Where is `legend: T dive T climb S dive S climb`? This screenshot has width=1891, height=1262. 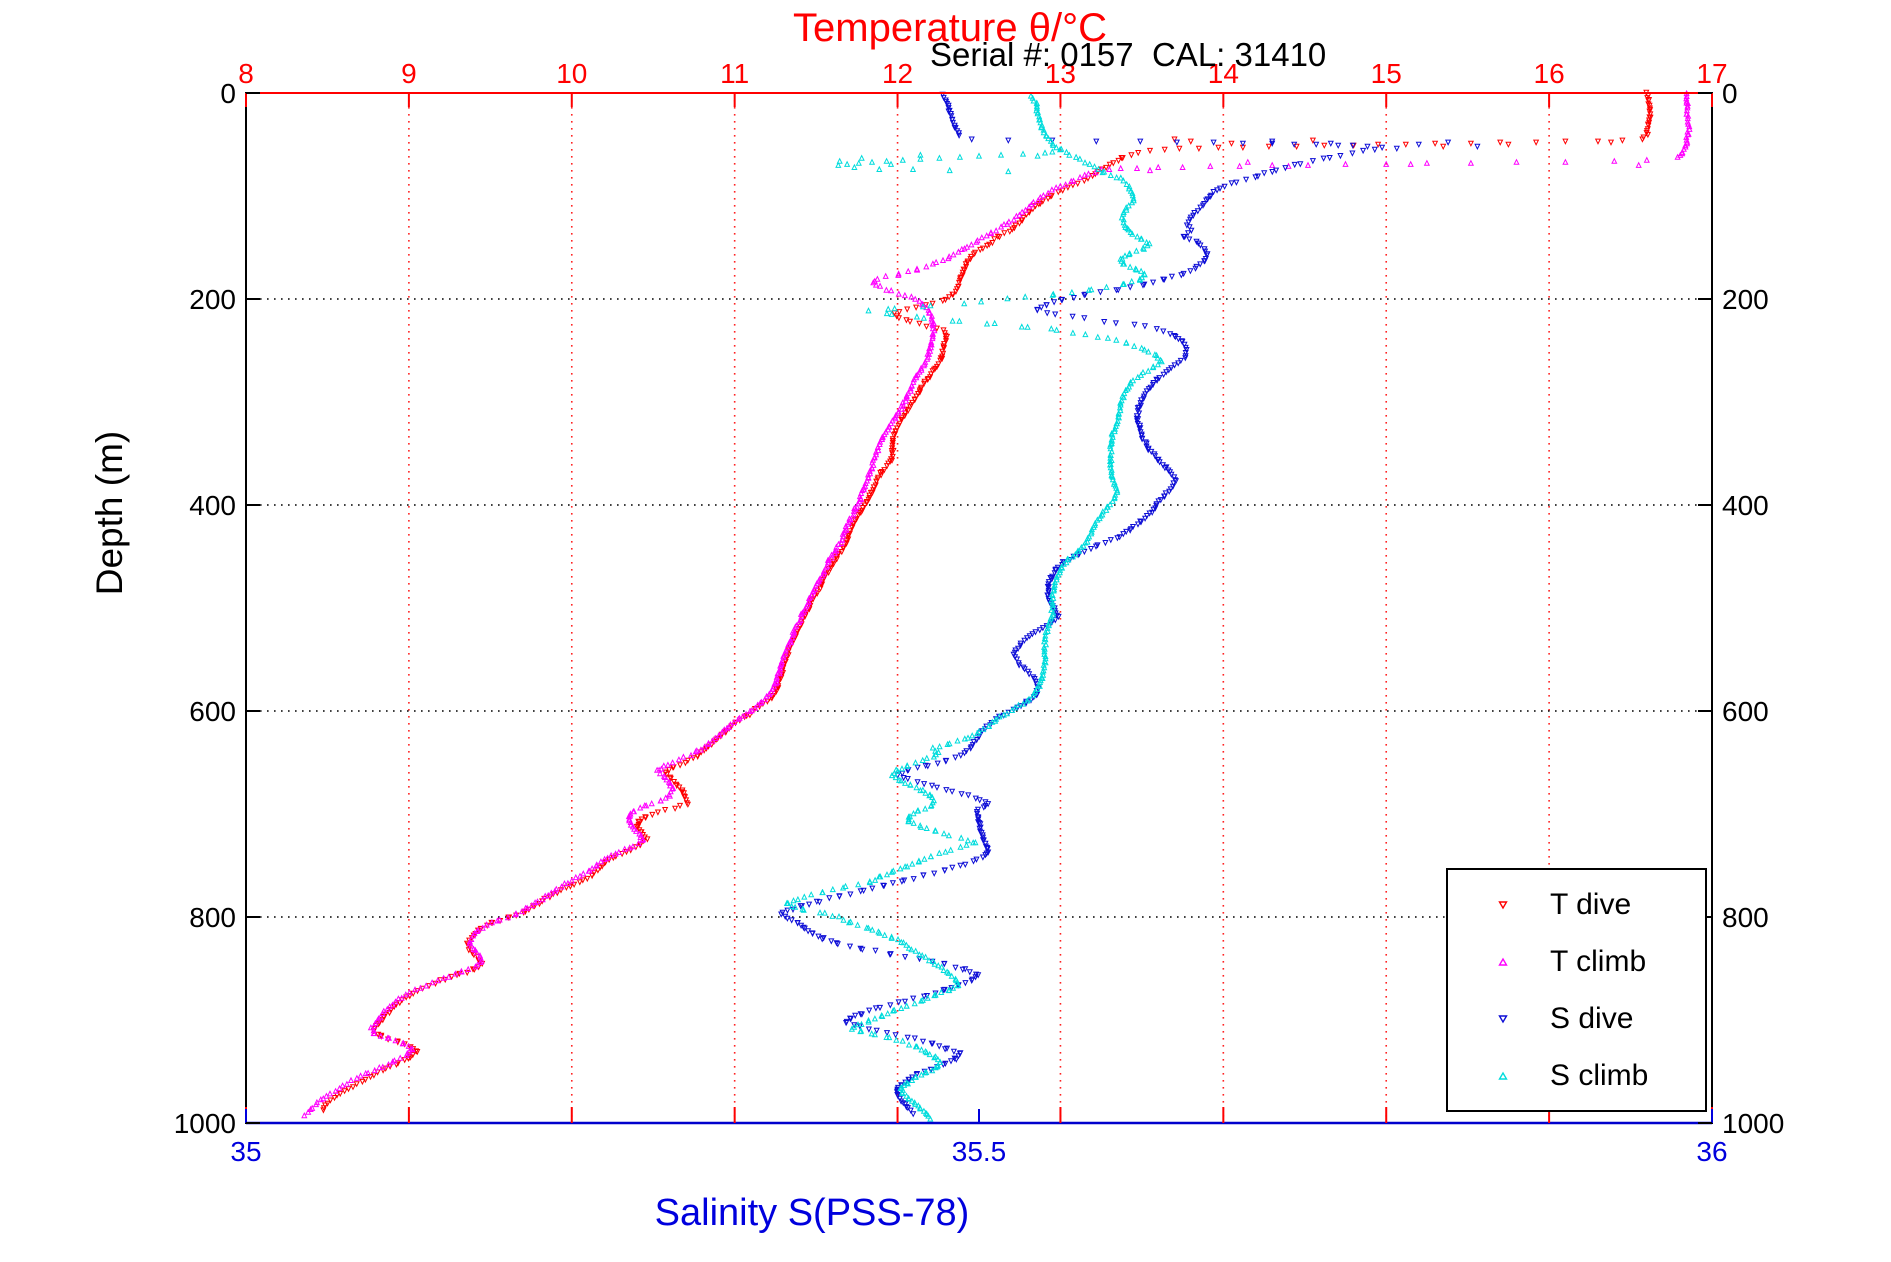
legend: T dive T climb S dive S climb is located at coordinates (1576, 990).